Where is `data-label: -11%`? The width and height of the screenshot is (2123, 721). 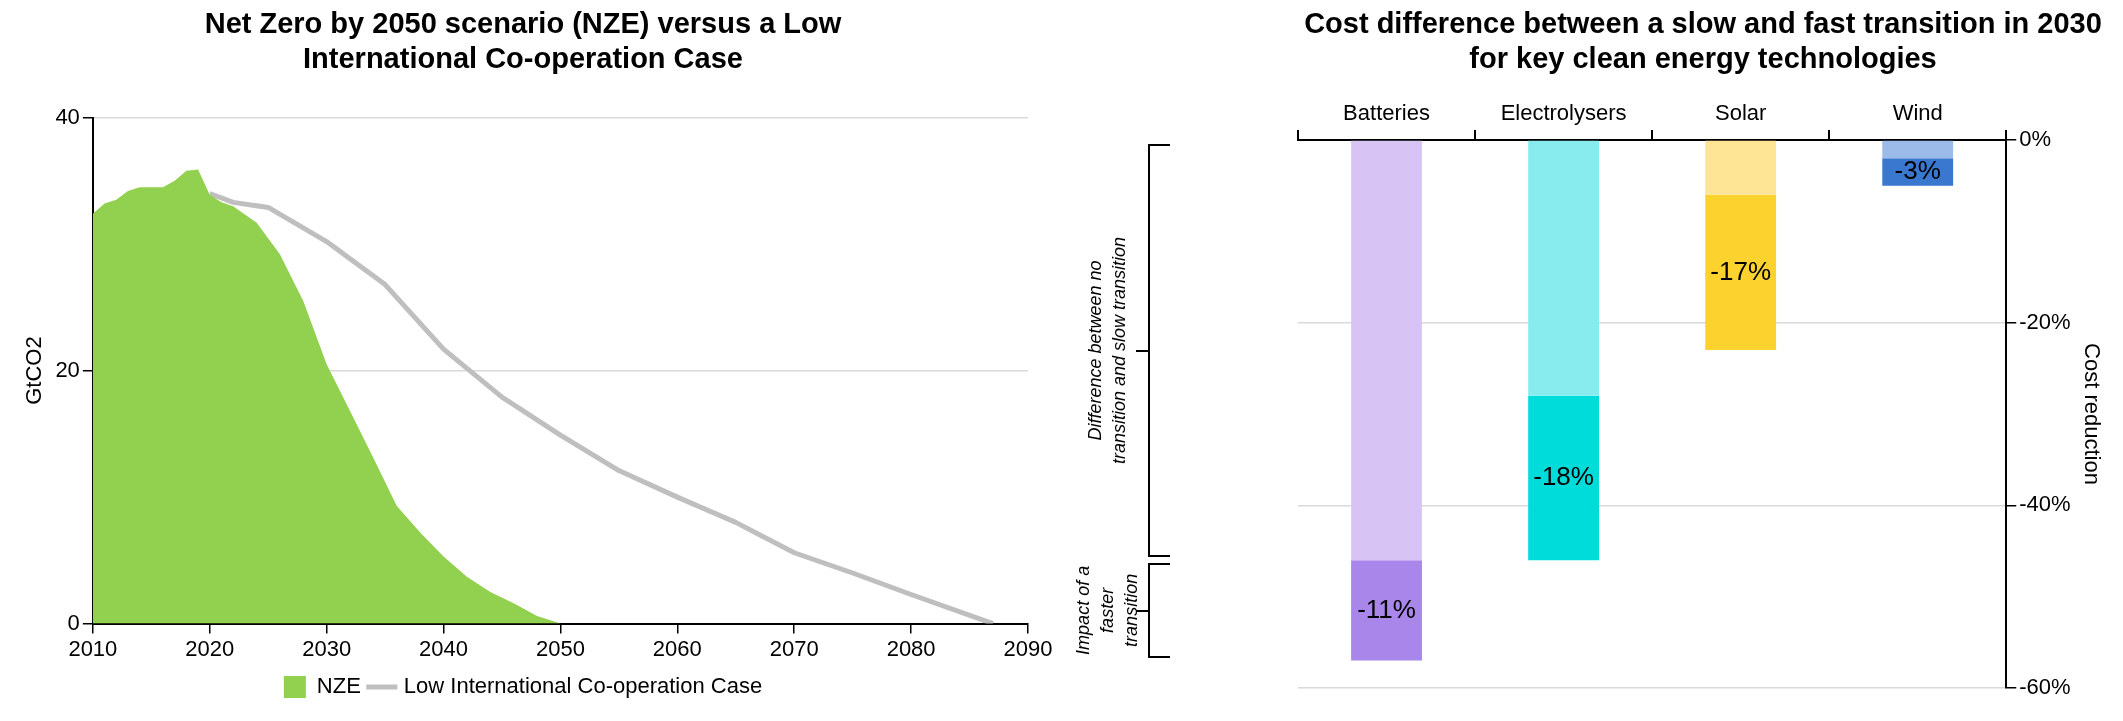
data-label: -11% is located at coordinates (1386, 608).